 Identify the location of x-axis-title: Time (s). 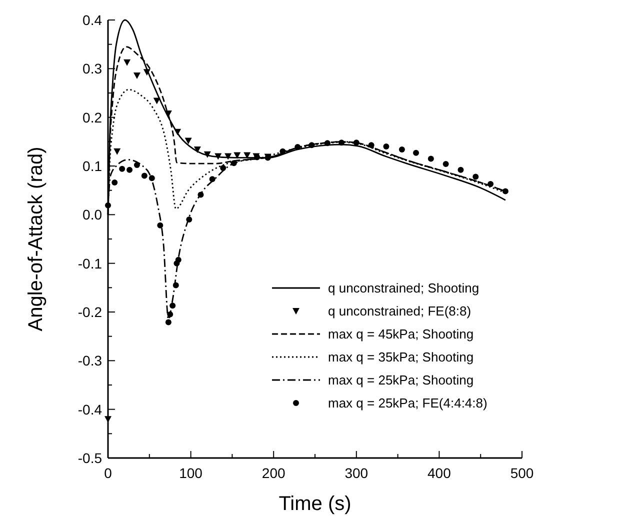
(315, 504).